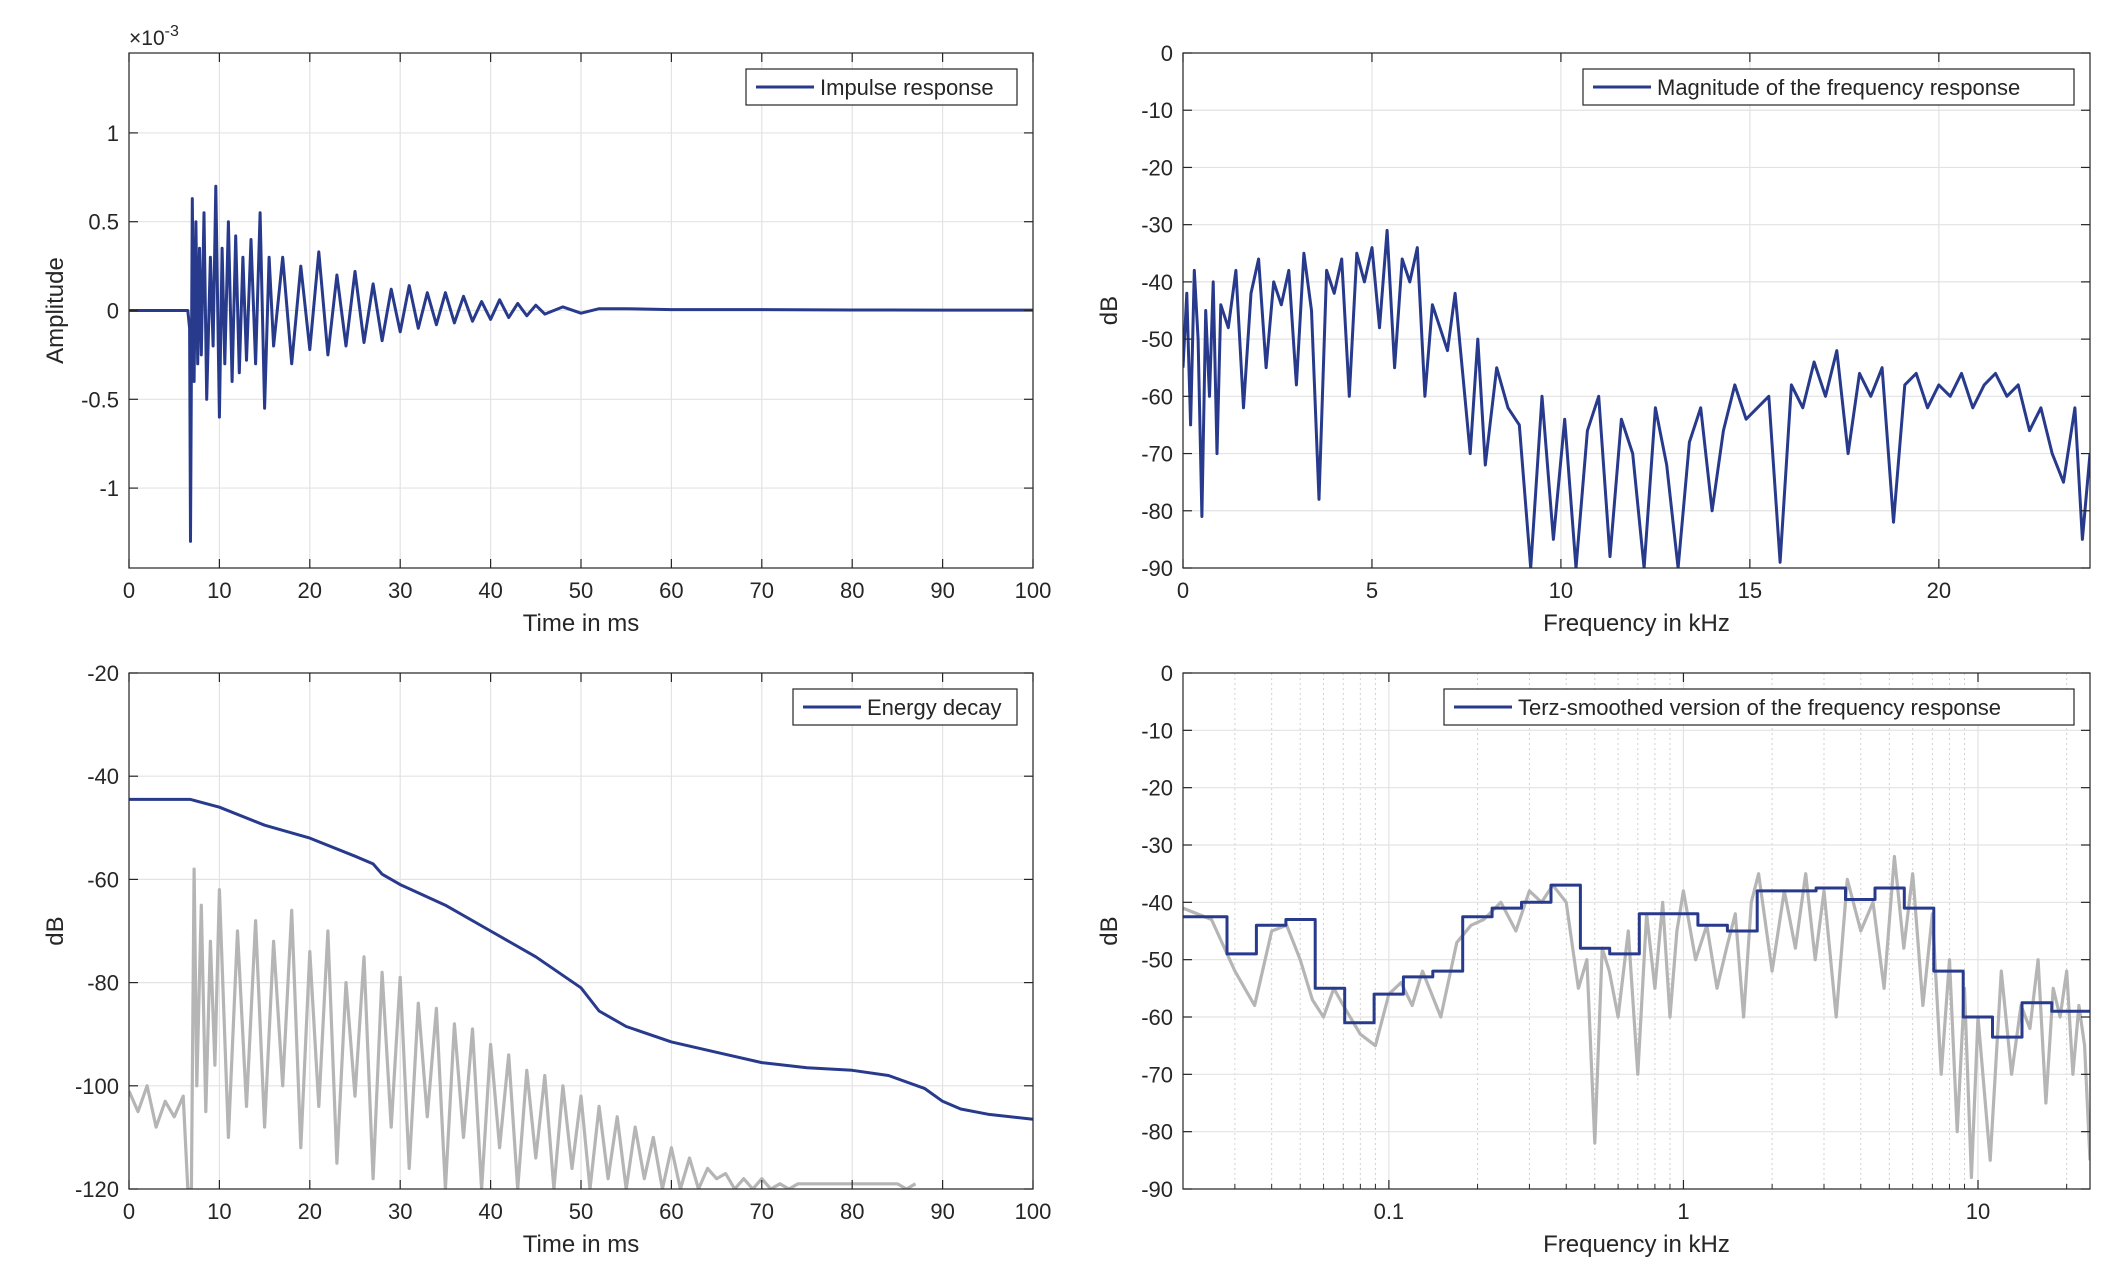 This screenshot has height=1276, width=2126. What do you see at coordinates (109, 488) in the screenshot?
I see `y-tick-label: -1` at bounding box center [109, 488].